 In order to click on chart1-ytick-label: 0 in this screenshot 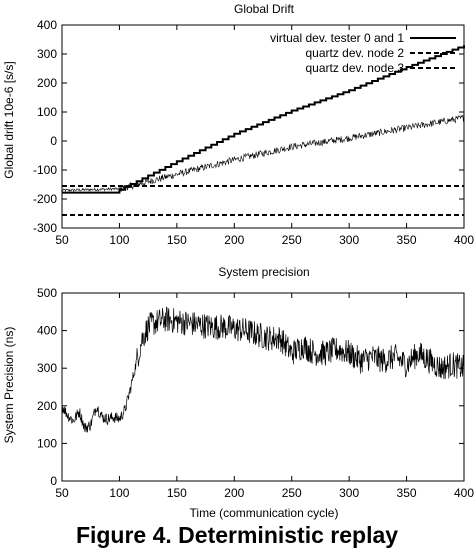, I will do `click(53, 141)`.